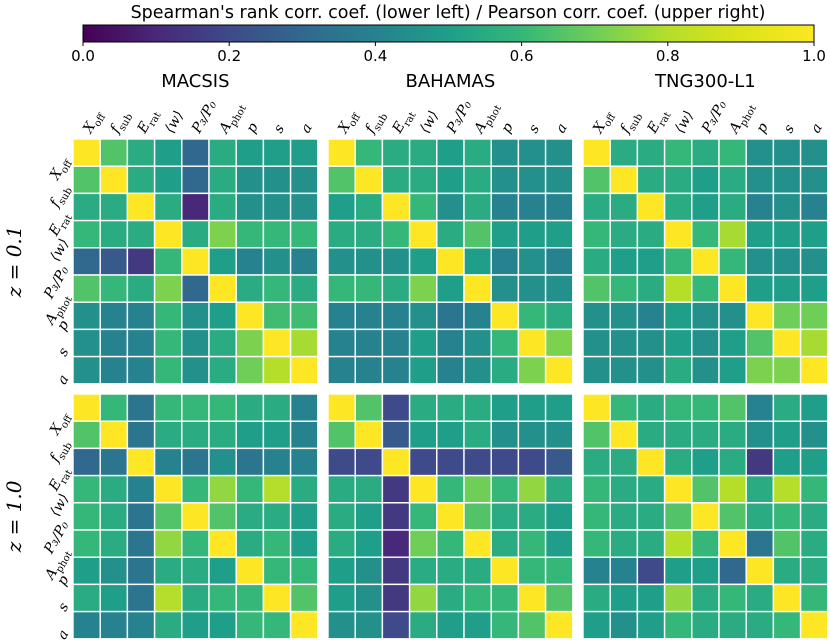 The image size is (830, 641). I want to click on colorbar-tick-label: 0.4, so click(375, 56).